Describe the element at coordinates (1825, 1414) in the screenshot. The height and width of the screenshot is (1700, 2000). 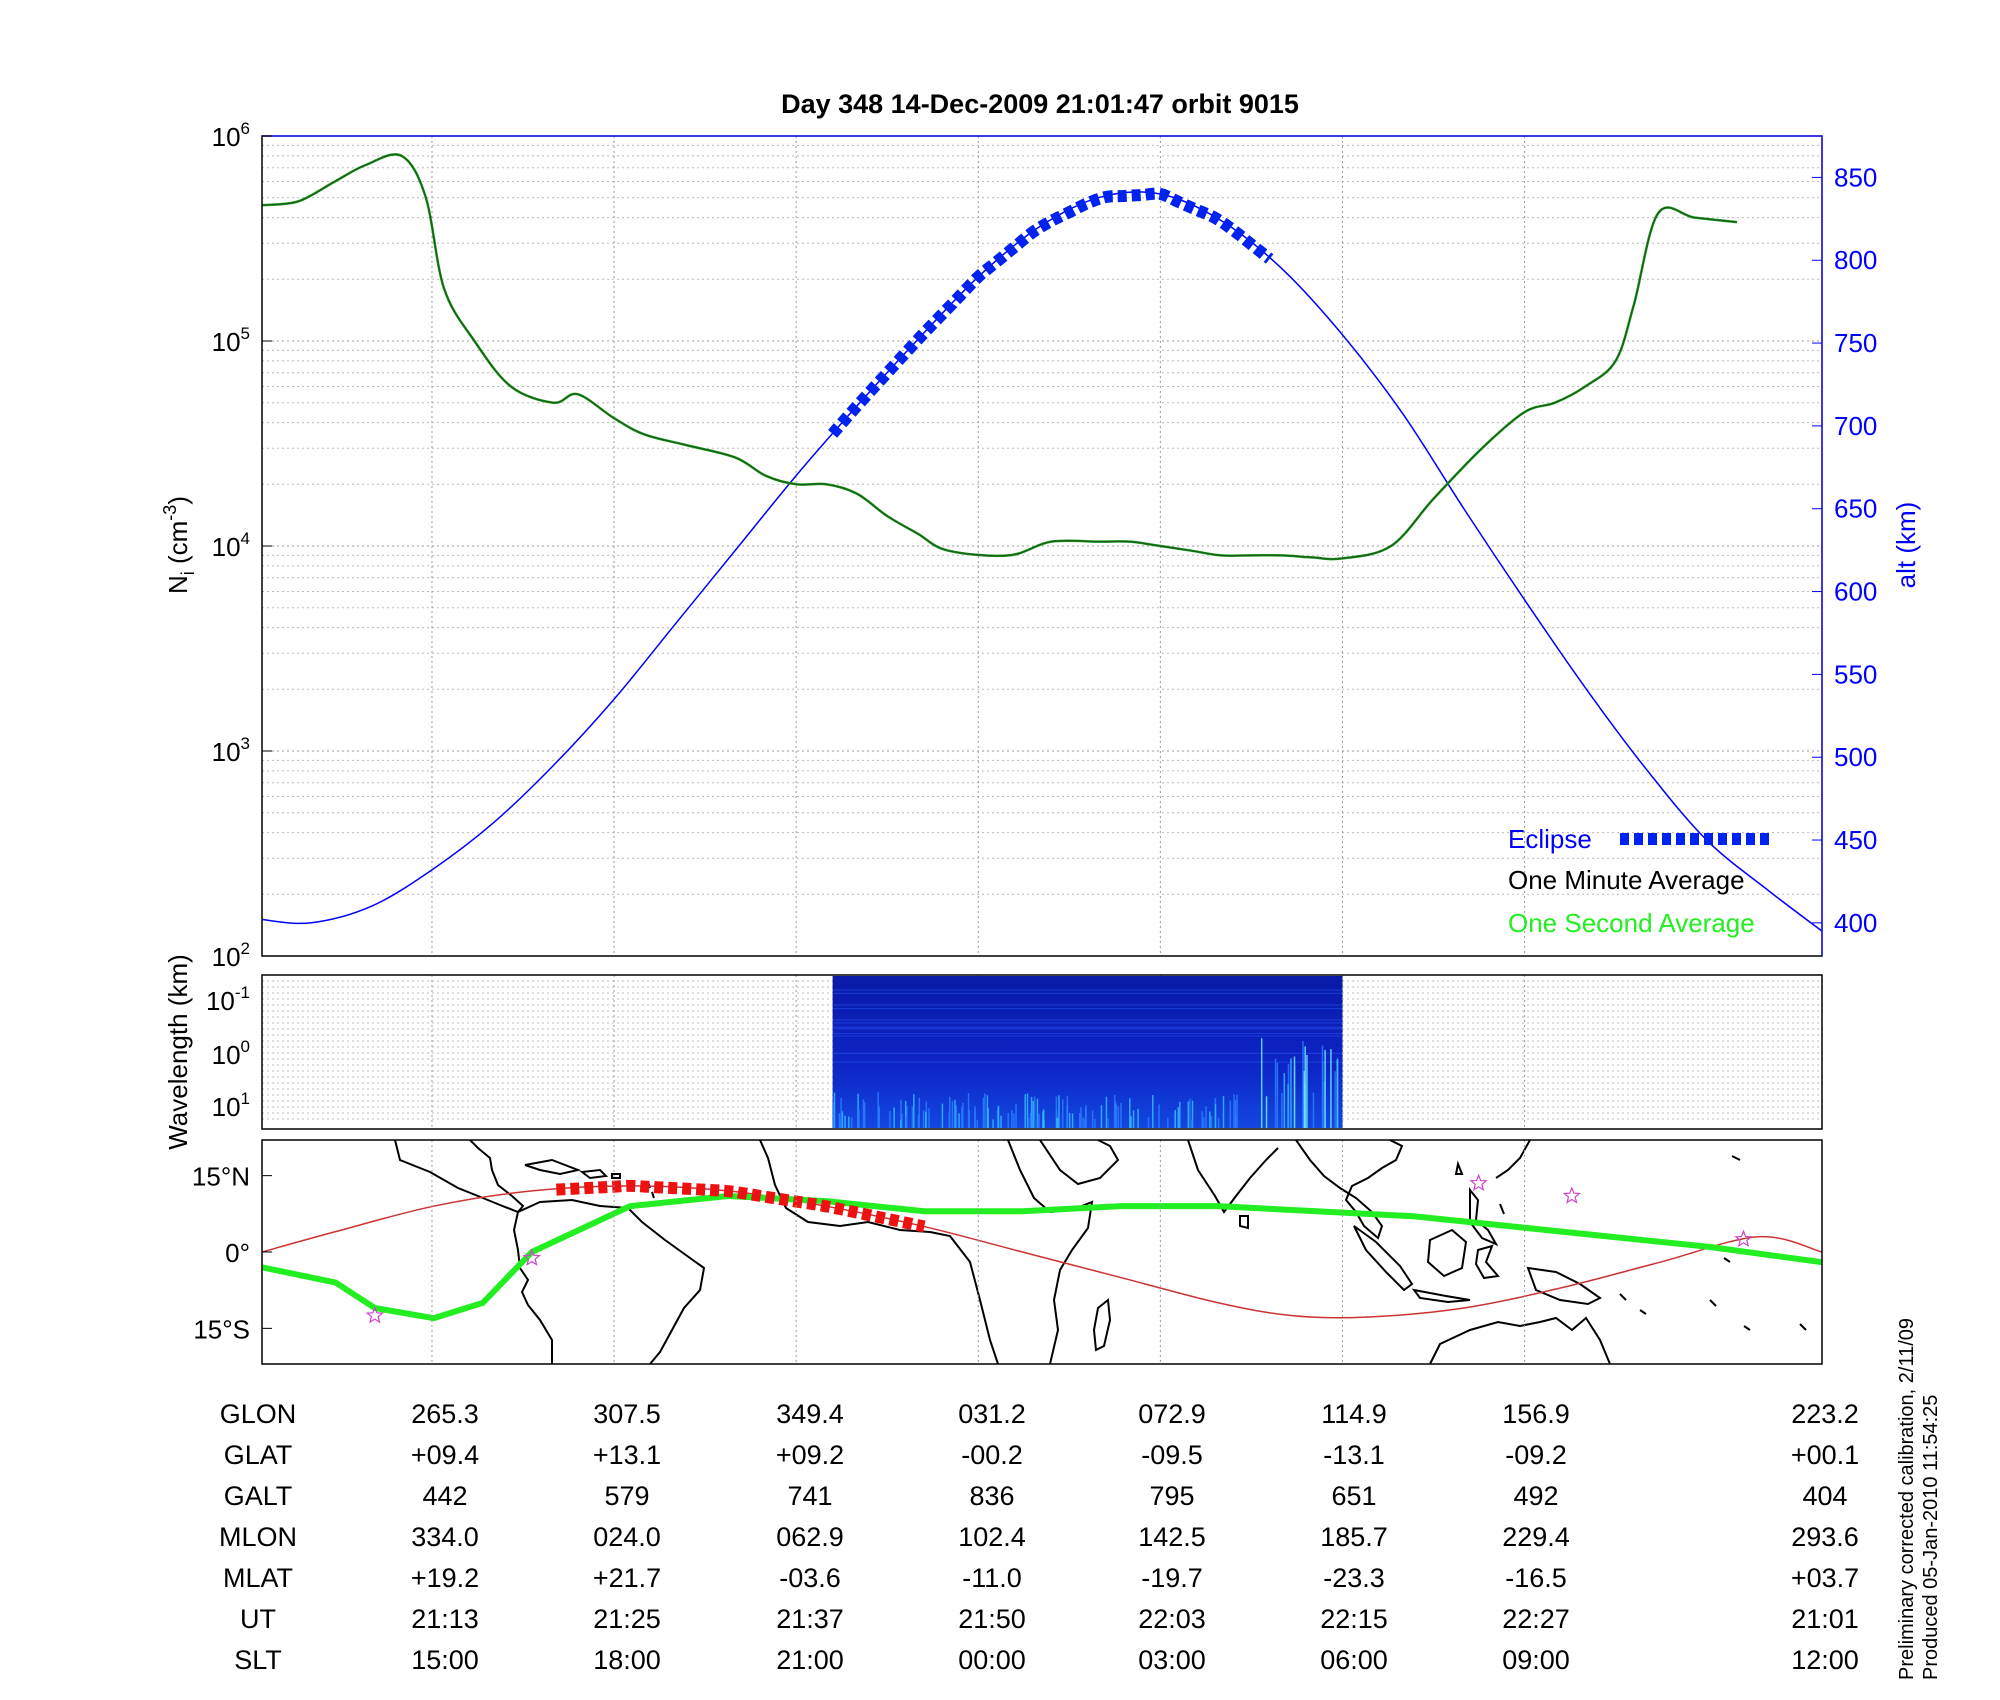
I see `table-cell: 223.2` at that location.